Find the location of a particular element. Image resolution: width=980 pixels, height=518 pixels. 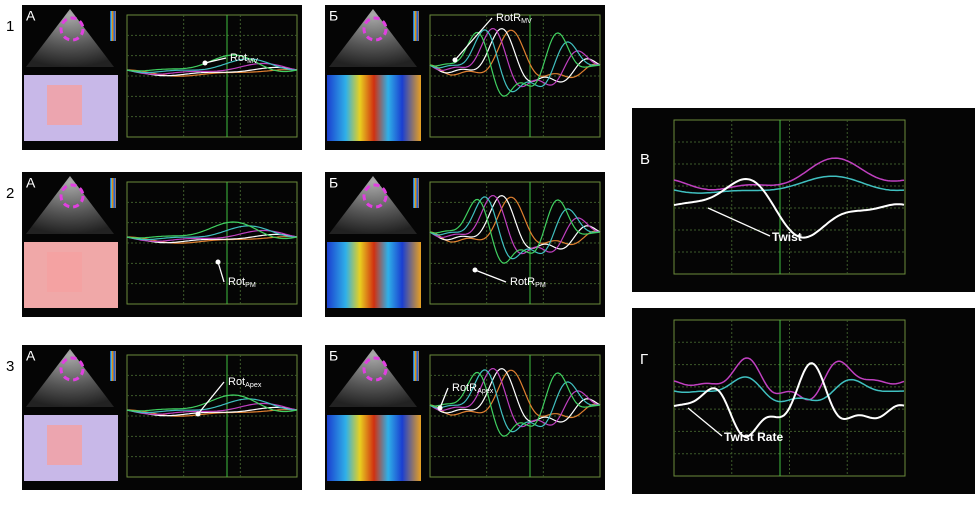

annotation: RotPM is located at coordinates (242, 282).